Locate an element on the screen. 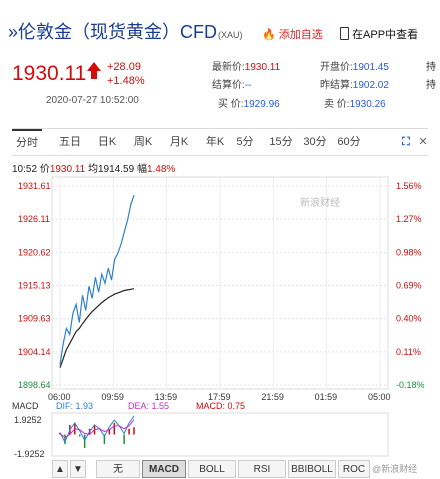 The height and width of the screenshot is (479, 440). y-tick-label: 1926.11 is located at coordinates (34, 219).